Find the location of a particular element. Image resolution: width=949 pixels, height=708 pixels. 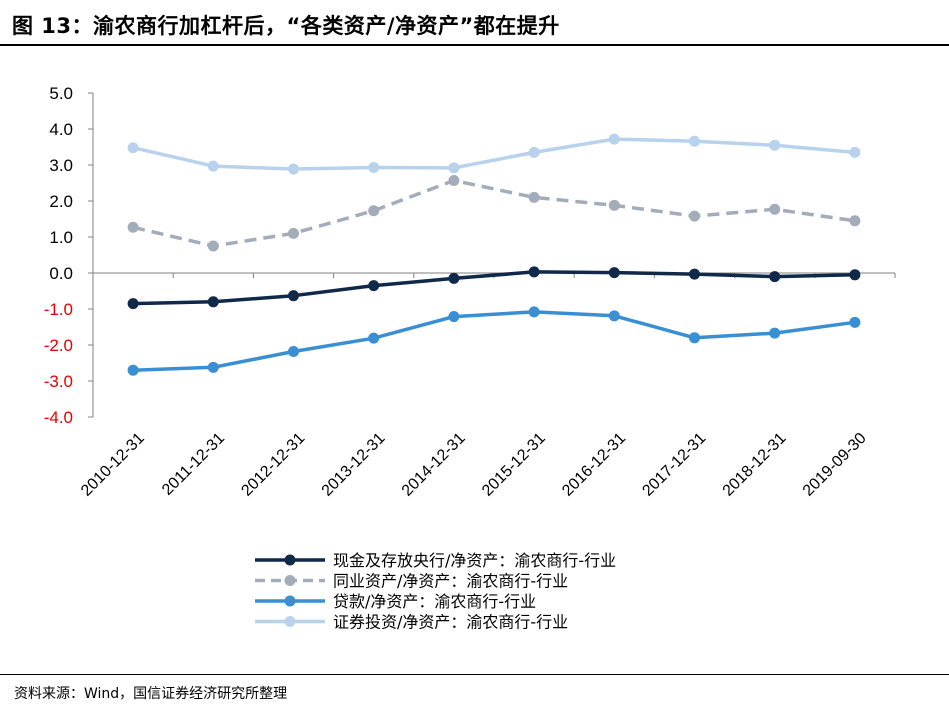

x-tick-label: 2016-12-31 is located at coordinates (594, 465).